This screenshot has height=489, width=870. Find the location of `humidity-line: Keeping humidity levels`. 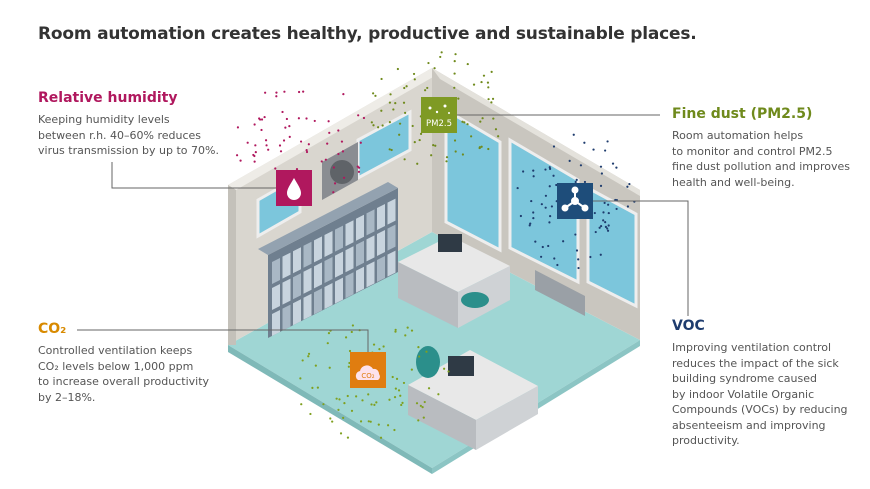

humidity-line: Keeping humidity levels is located at coordinates (104, 119).